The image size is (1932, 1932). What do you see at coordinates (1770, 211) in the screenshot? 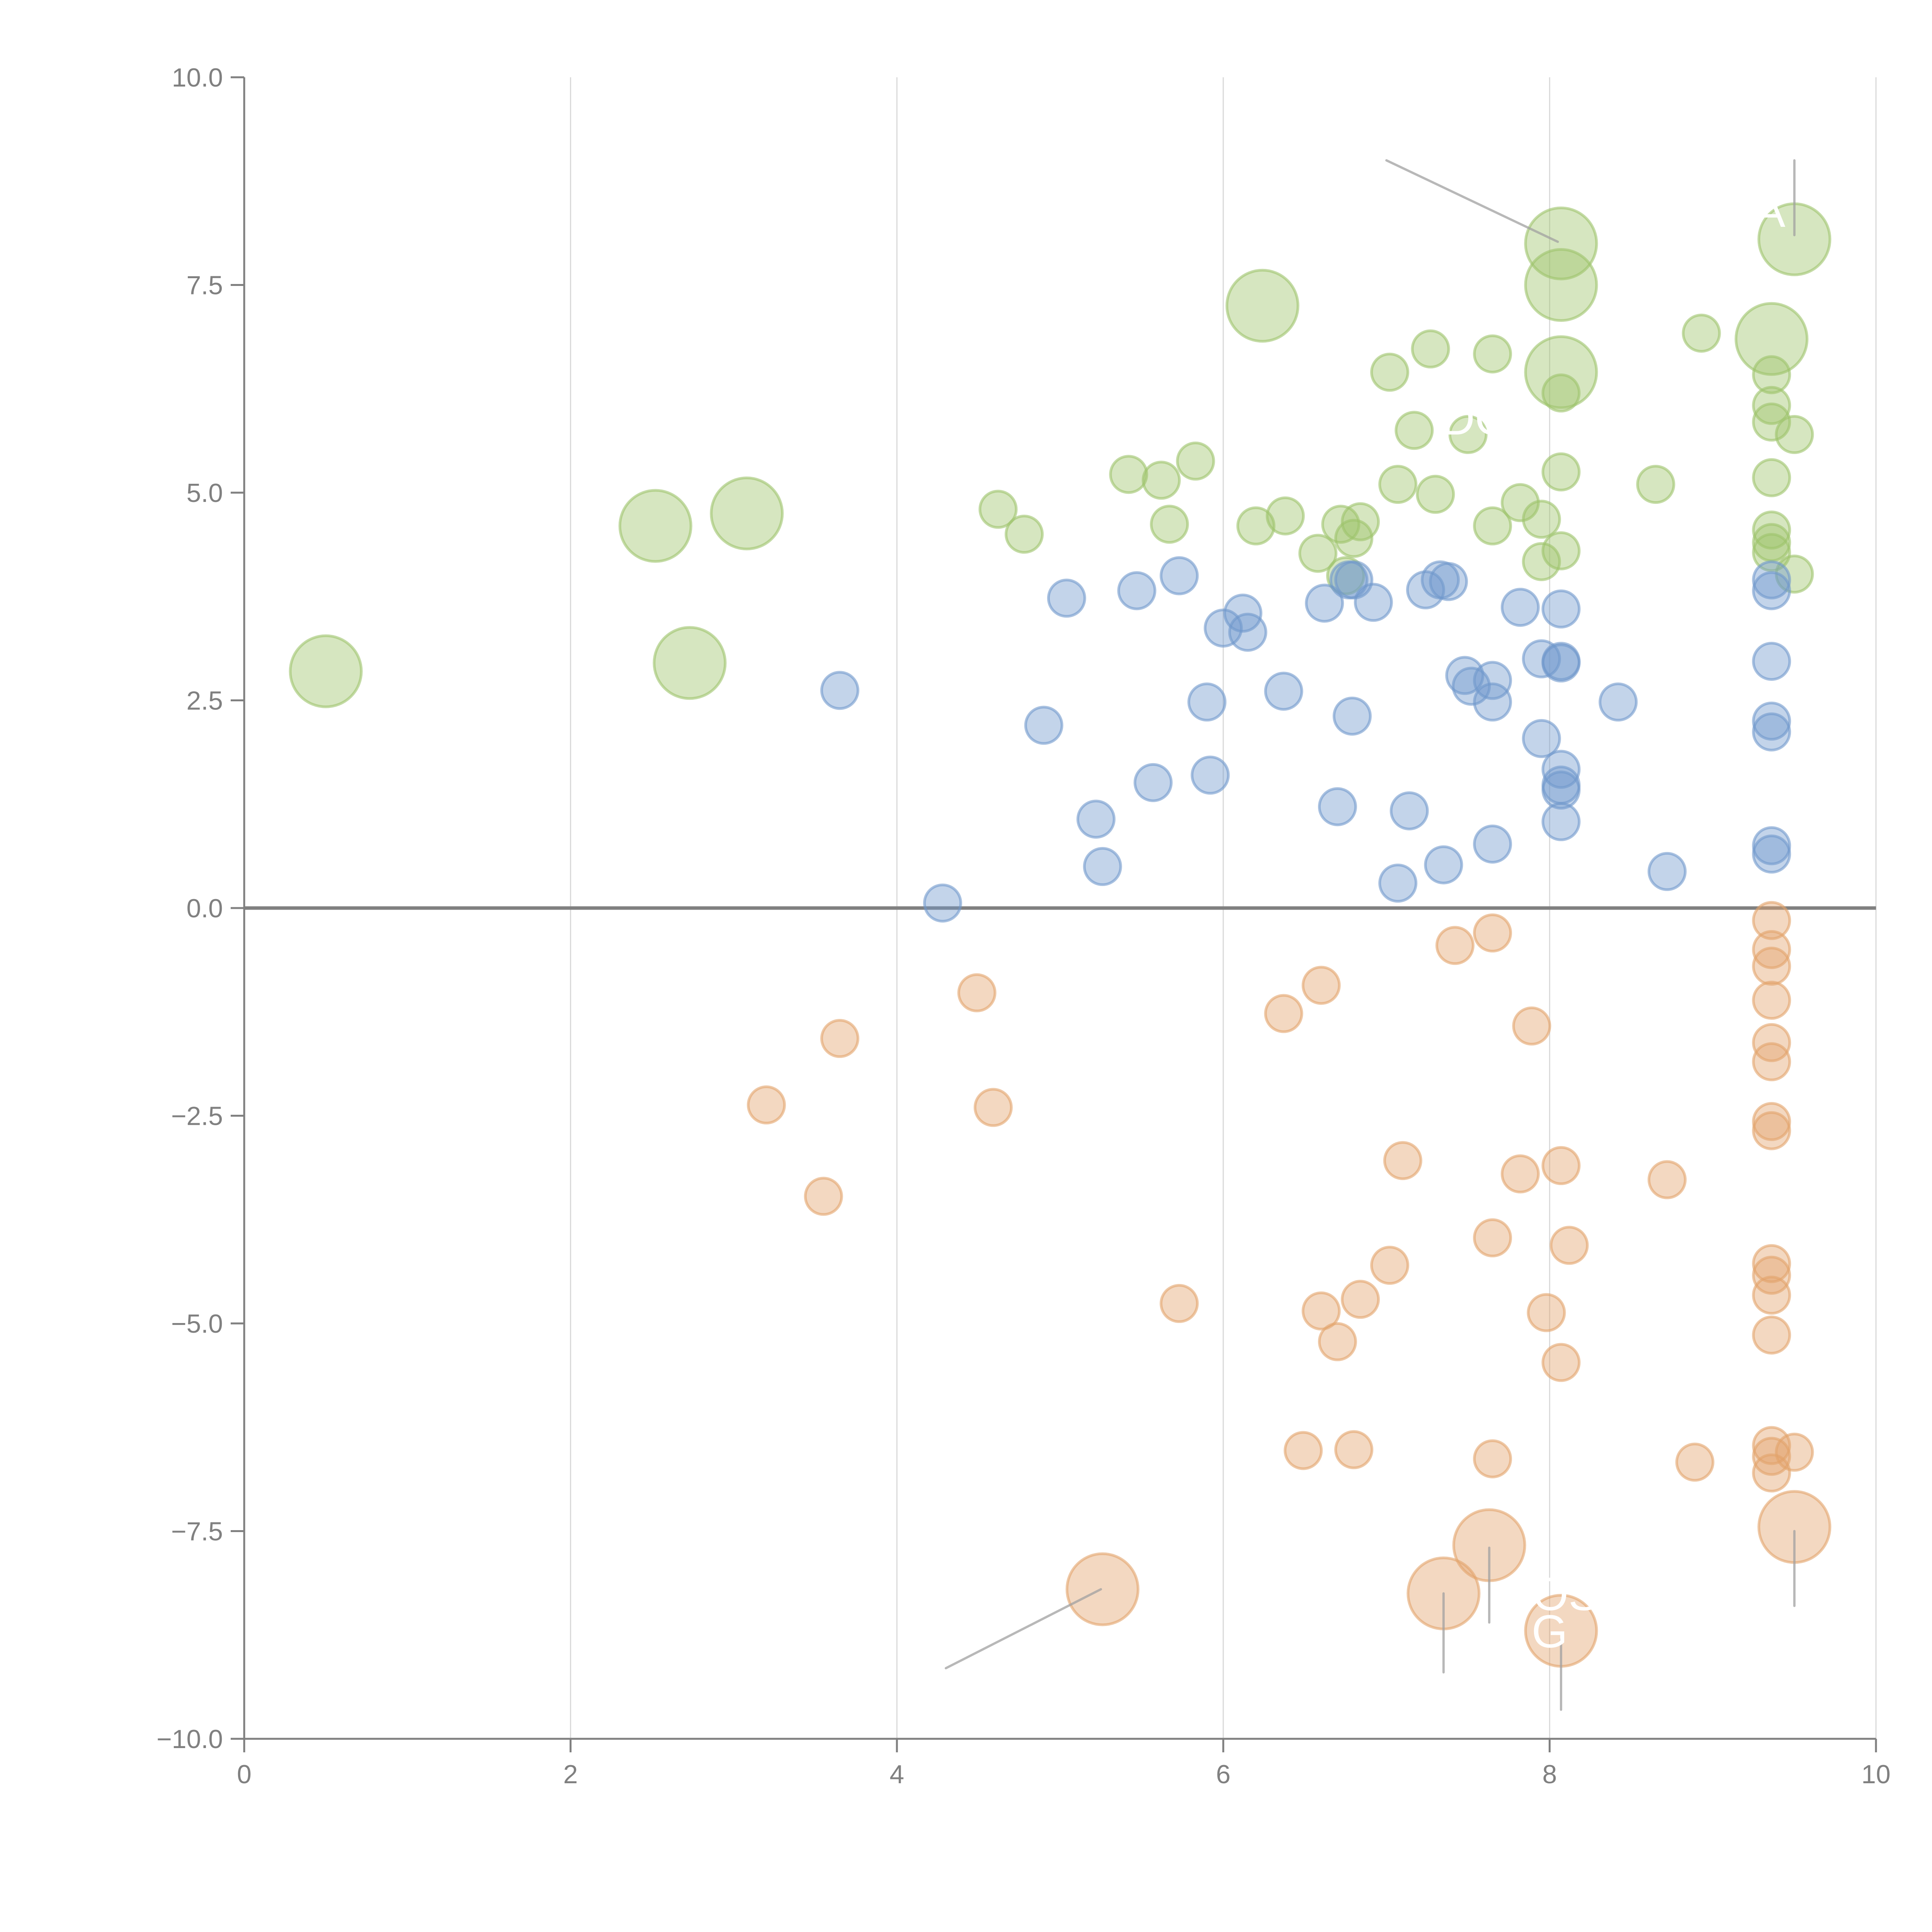
I see `annotation-label: A` at bounding box center [1770, 211].